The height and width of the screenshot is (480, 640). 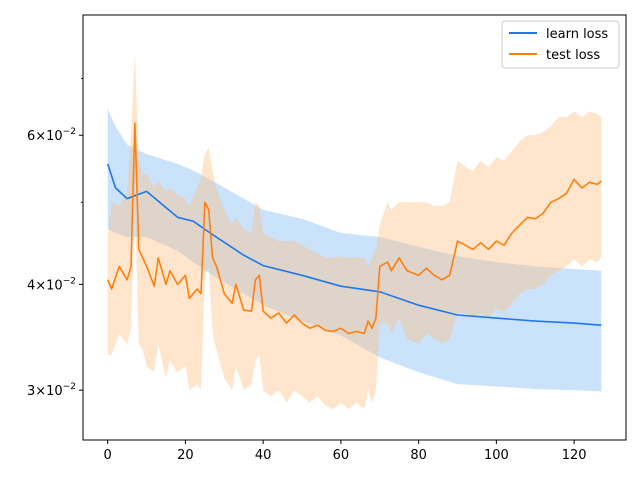 What do you see at coordinates (577, 34) in the screenshot?
I see `legend-label: learn loss` at bounding box center [577, 34].